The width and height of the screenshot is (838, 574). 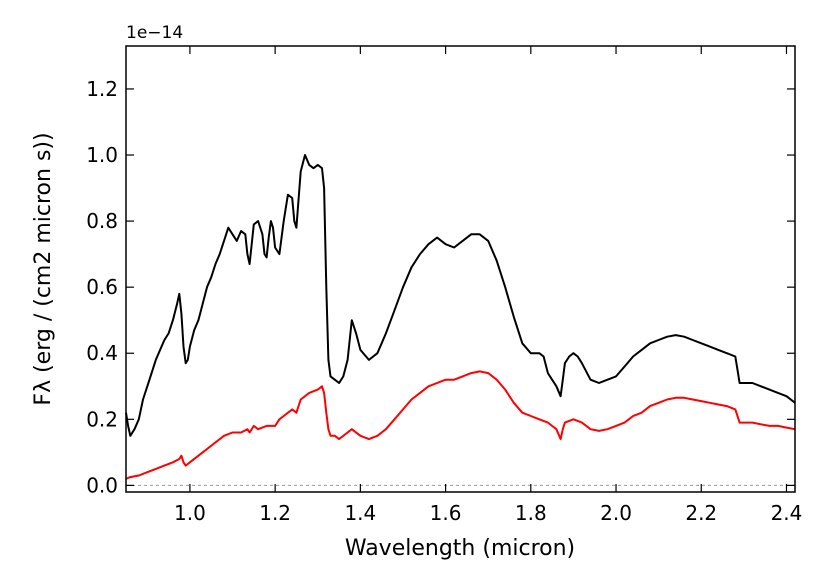 What do you see at coordinates (102, 419) in the screenshot?
I see `y-tick-label: 0.2` at bounding box center [102, 419].